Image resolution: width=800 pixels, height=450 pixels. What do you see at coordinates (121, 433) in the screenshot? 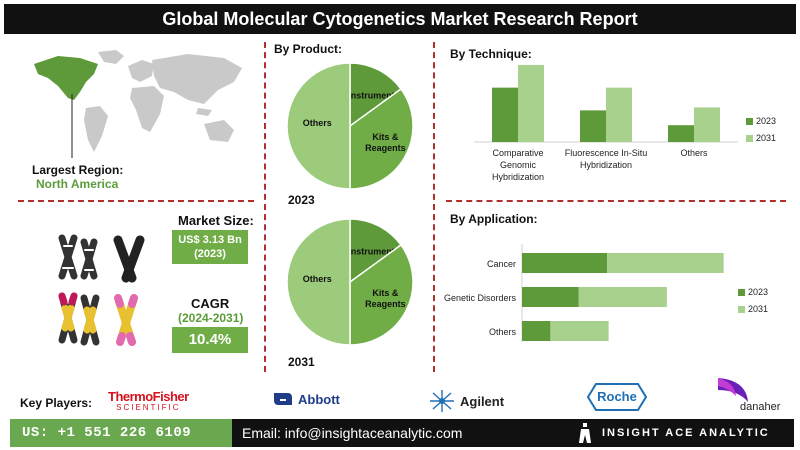
I see `phone-contact: US: +1 551 226 6109` at bounding box center [121, 433].